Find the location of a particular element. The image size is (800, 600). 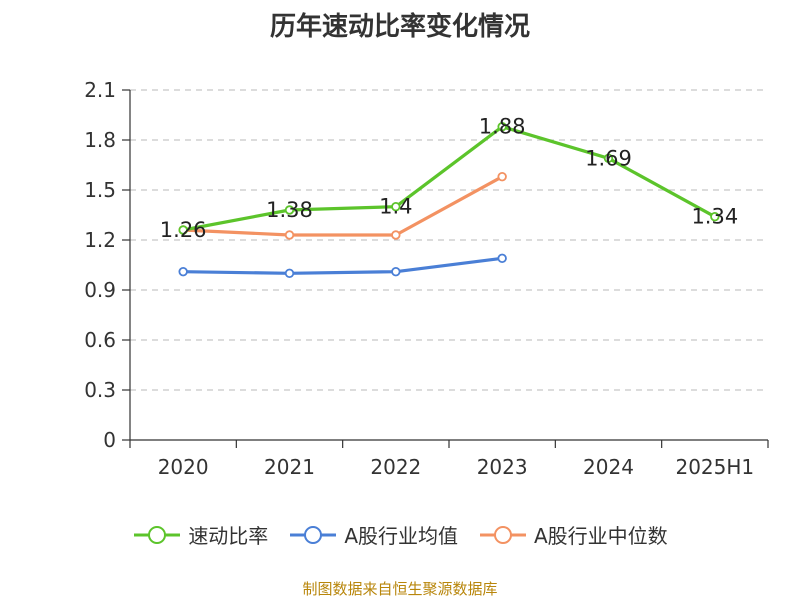

legend: 速动比率 A股行业均值 A股行业中位数 is located at coordinates (400, 534).